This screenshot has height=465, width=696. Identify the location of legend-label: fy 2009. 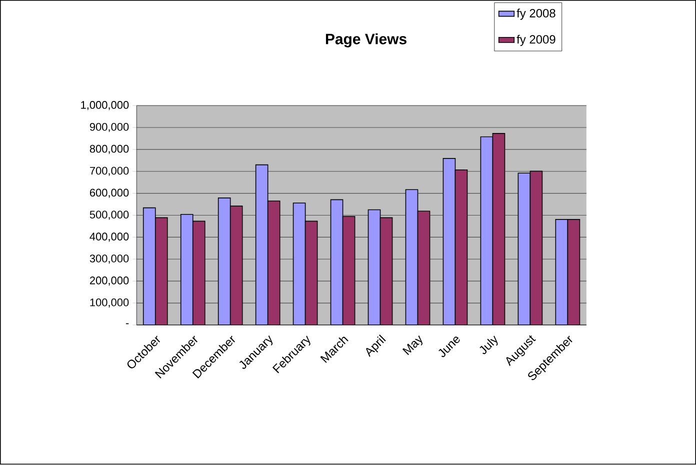
(536, 40).